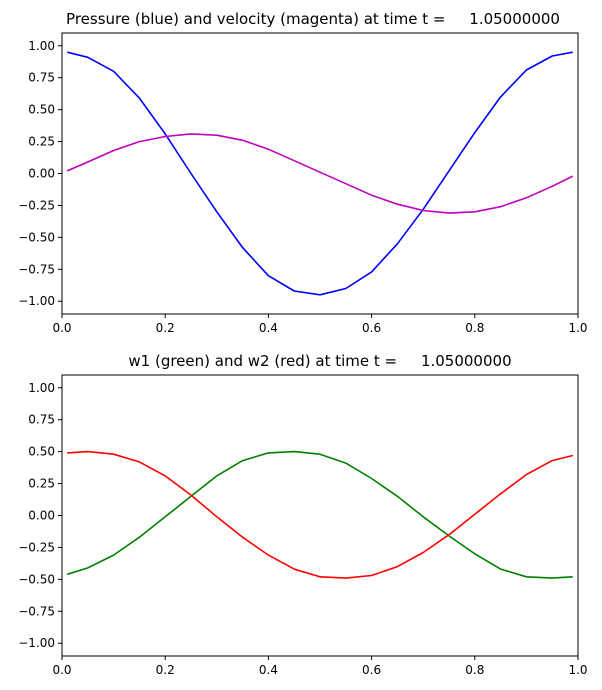 The width and height of the screenshot is (602, 690). What do you see at coordinates (36, 547) in the screenshot?
I see `bottom-chart-y-tick-label: −0.25` at bounding box center [36, 547].